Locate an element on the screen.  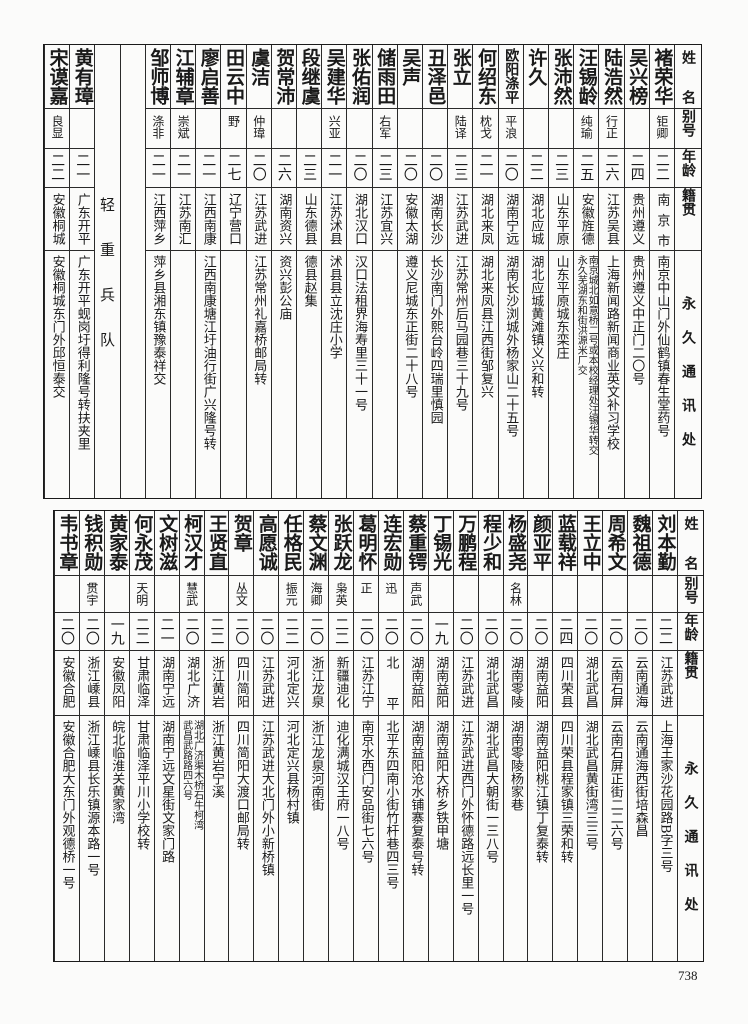
age-cell: 二五 is located at coordinates (586, 168).